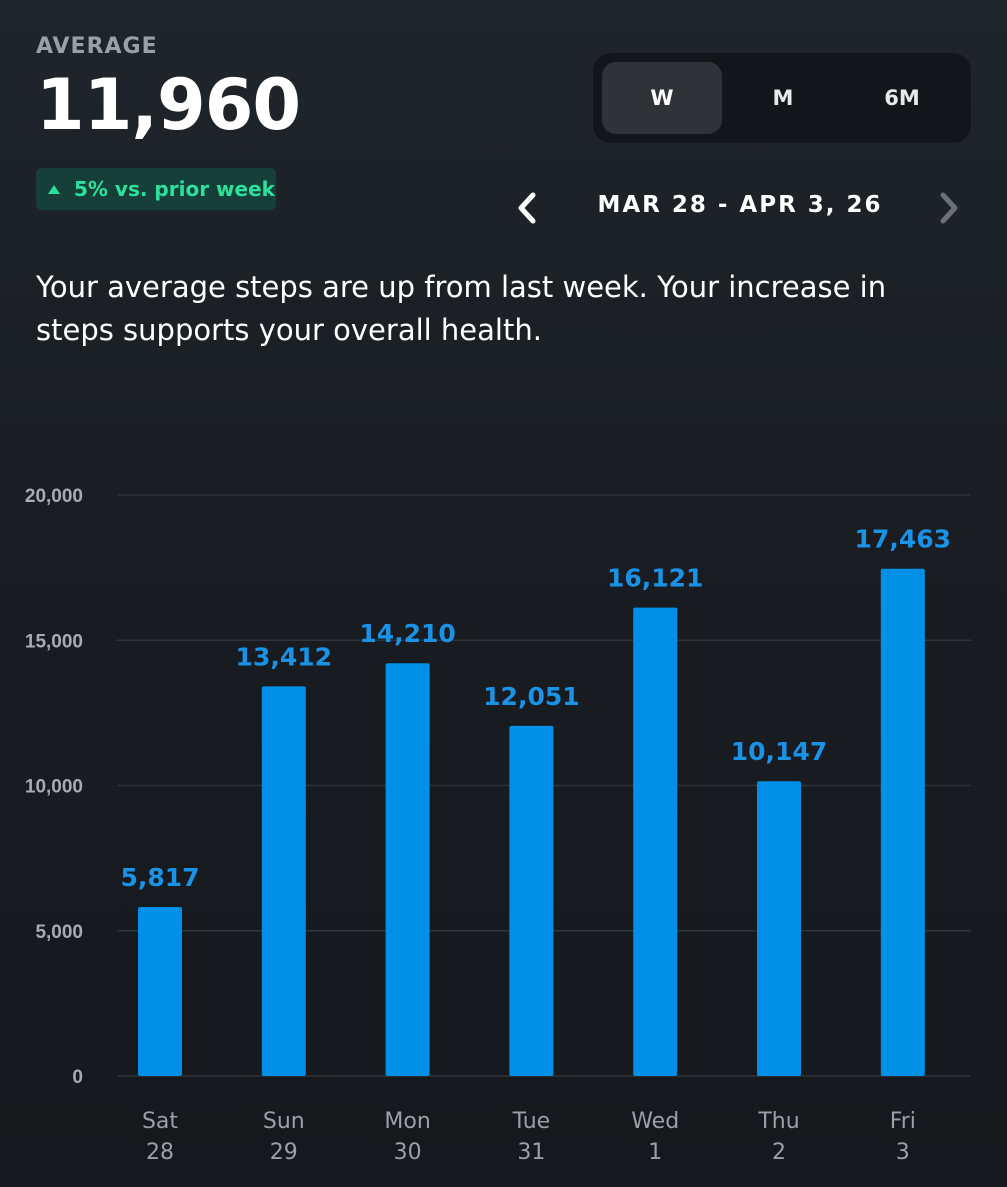 This screenshot has width=1007, height=1187. Describe the element at coordinates (160, 1121) in the screenshot. I see `x-axis-day-label: Sat` at that location.